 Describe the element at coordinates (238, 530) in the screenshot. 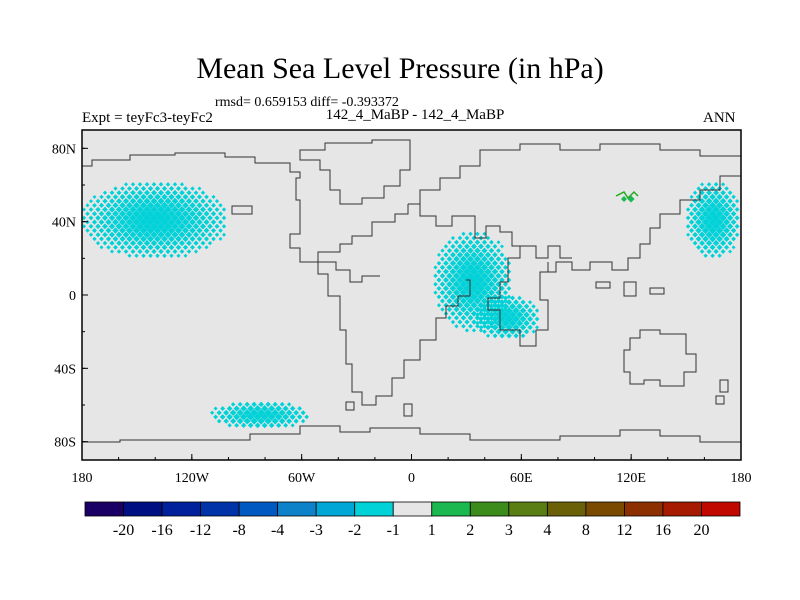

I see `colorbar-label: -8` at that location.